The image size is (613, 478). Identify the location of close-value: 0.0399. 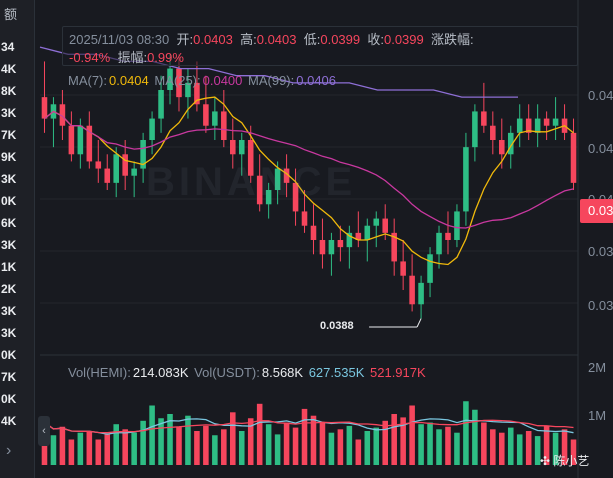
(403, 39).